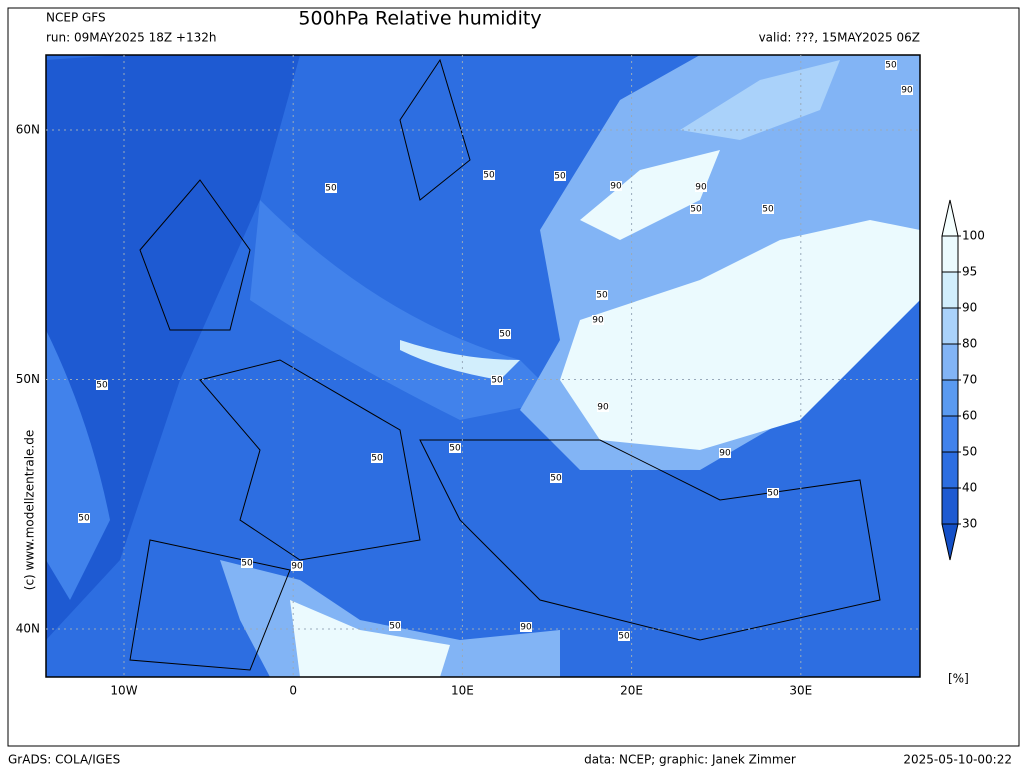  What do you see at coordinates (950, 218) in the screenshot?
I see `colorbar-high` at bounding box center [950, 218].